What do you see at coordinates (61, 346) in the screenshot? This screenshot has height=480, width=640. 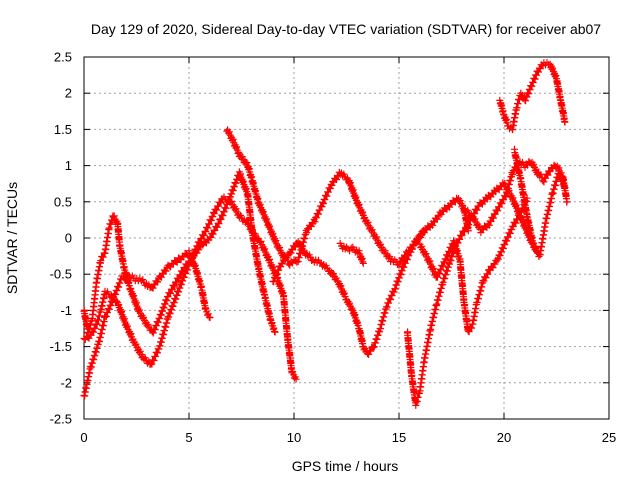 I see `y-tick-label: -1.5` at bounding box center [61, 346].